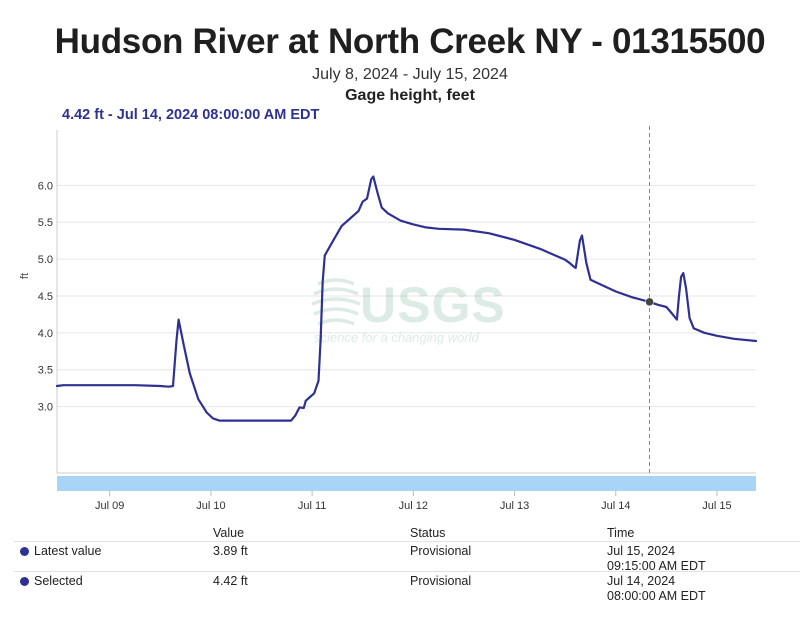 This screenshot has height=625, width=800. What do you see at coordinates (210, 506) in the screenshot?
I see `x-tick-label: Jul 10` at bounding box center [210, 506].